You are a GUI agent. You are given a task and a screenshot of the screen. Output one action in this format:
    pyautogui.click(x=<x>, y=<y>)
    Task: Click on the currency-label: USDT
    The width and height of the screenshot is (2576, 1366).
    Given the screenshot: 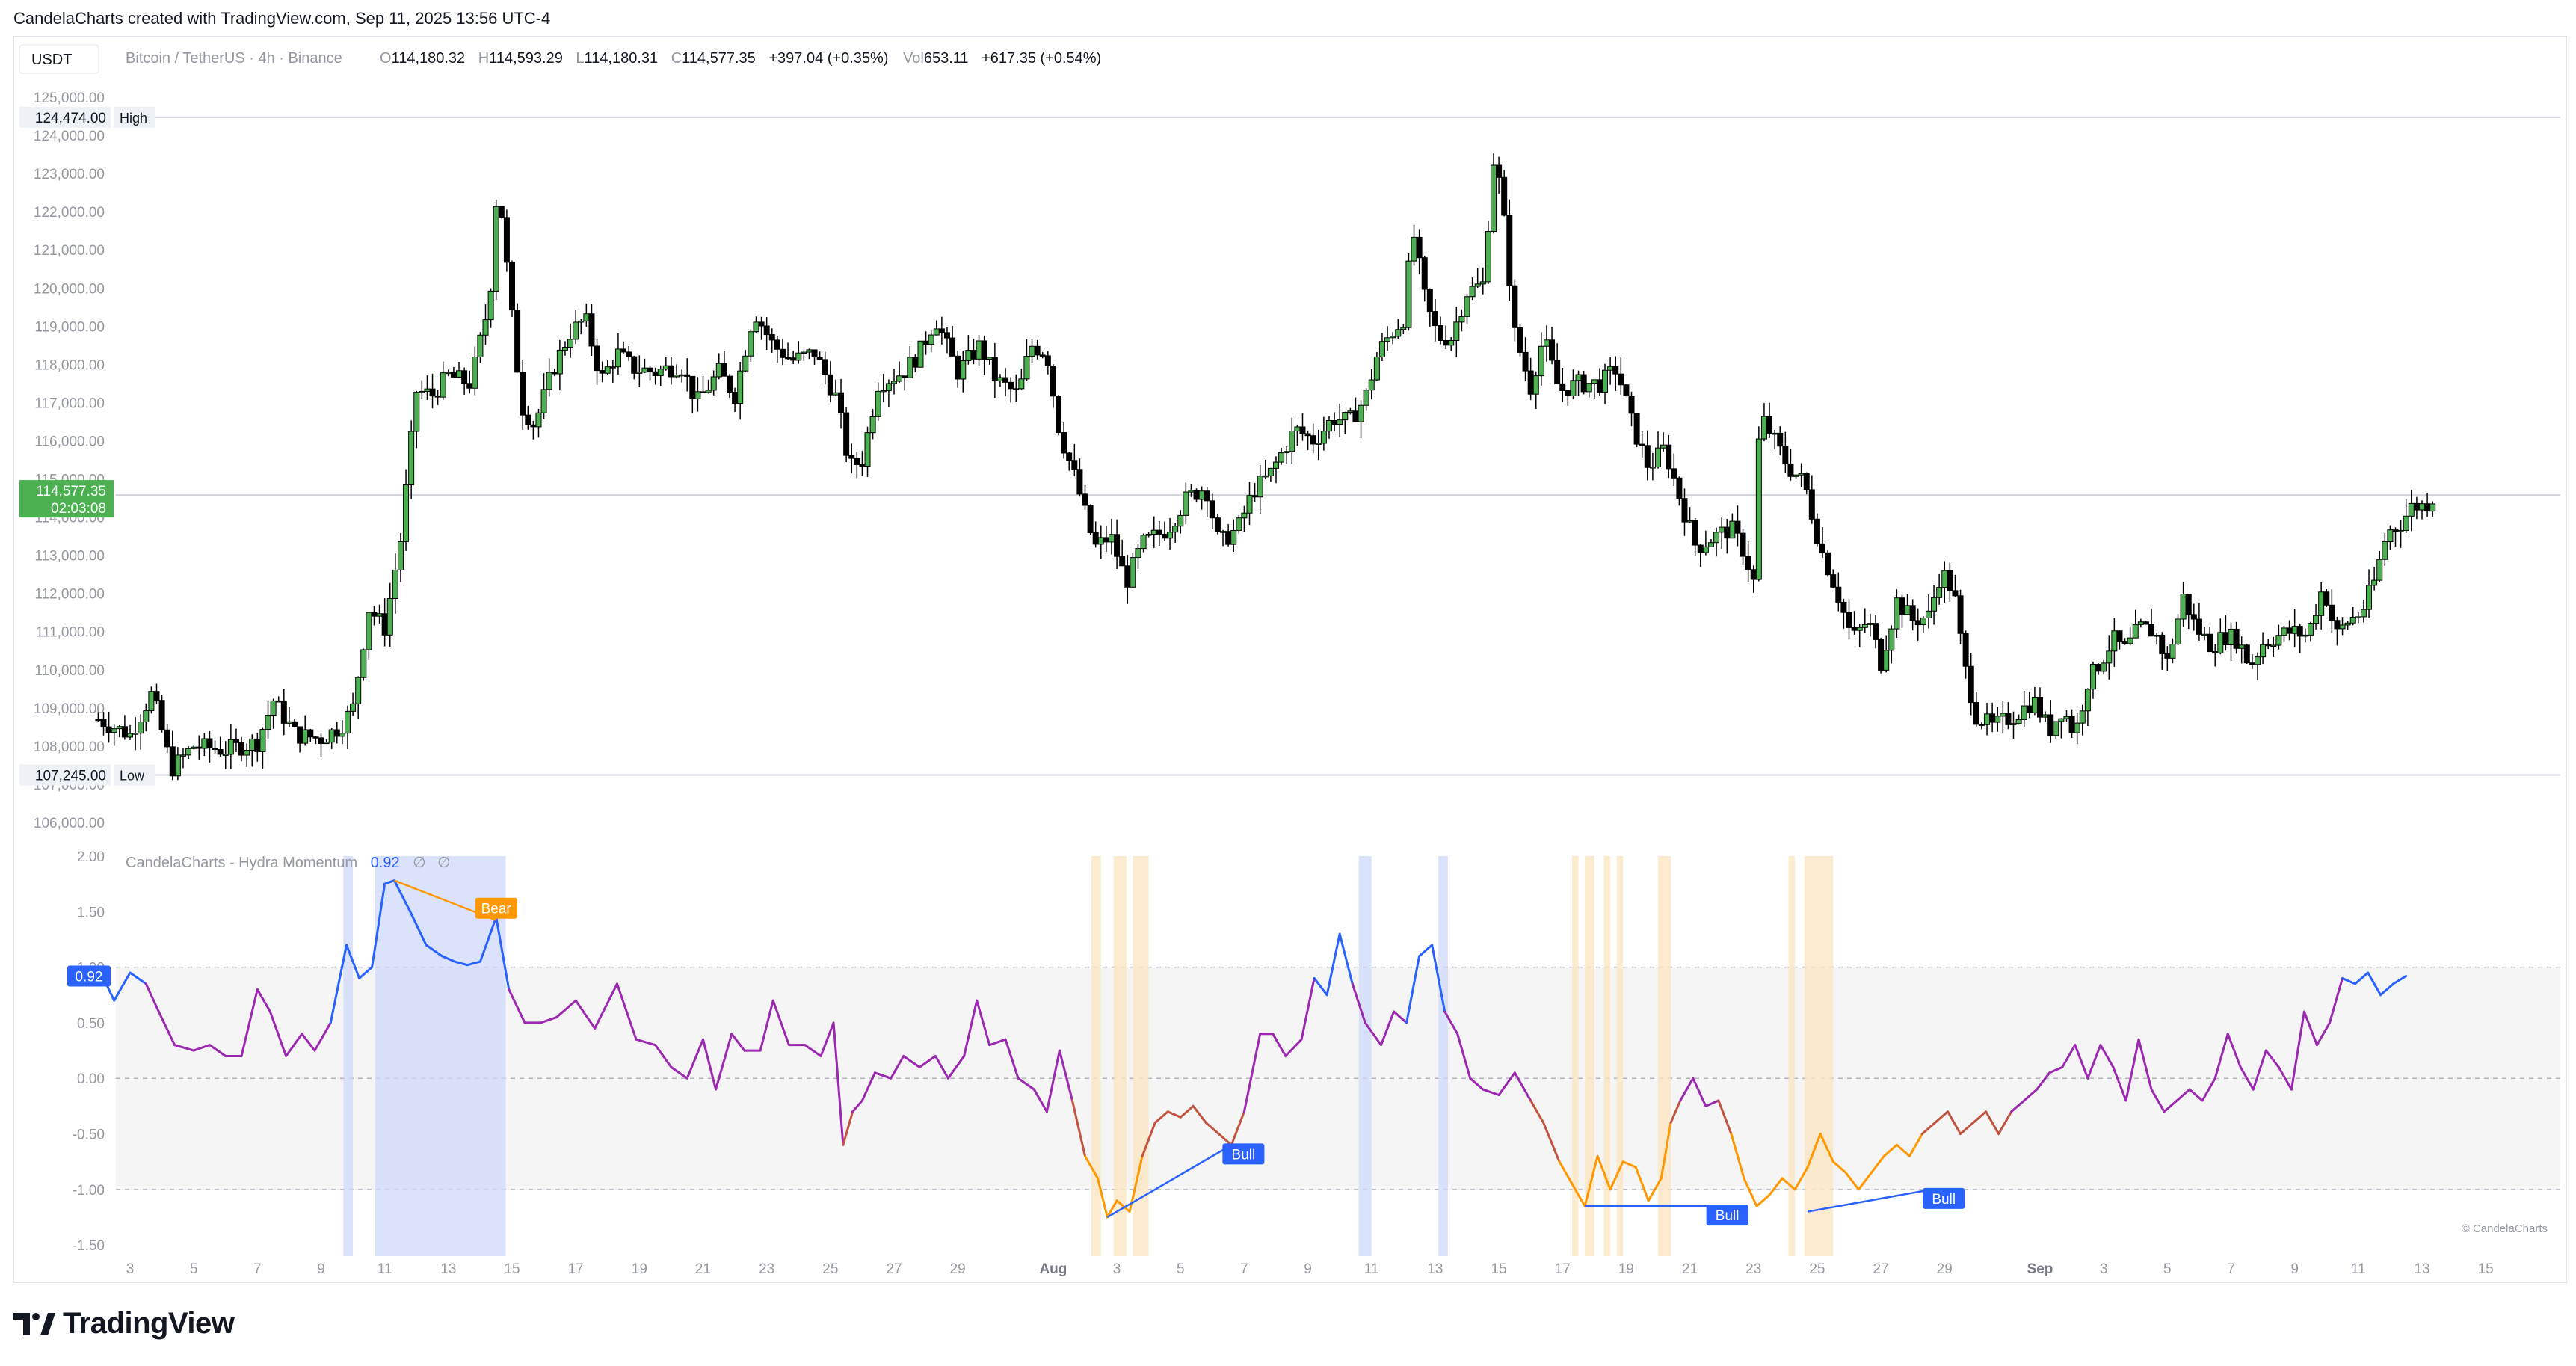 What is the action you would take?
    pyautogui.click(x=51, y=60)
    